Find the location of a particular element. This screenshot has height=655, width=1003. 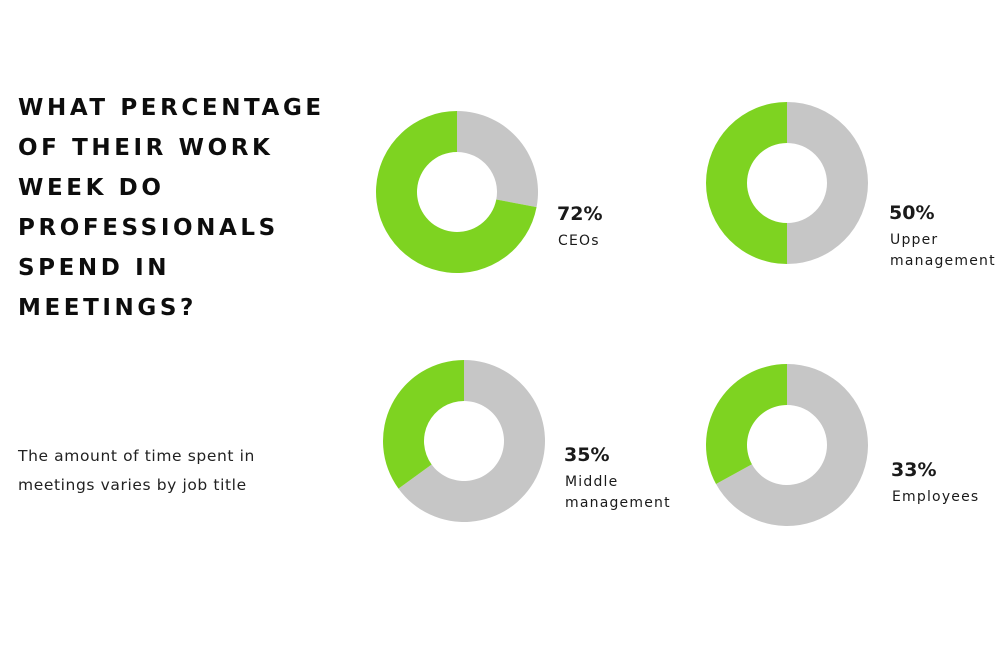

page-title-line: WHAT PERCENTAGE is located at coordinates (171, 108).